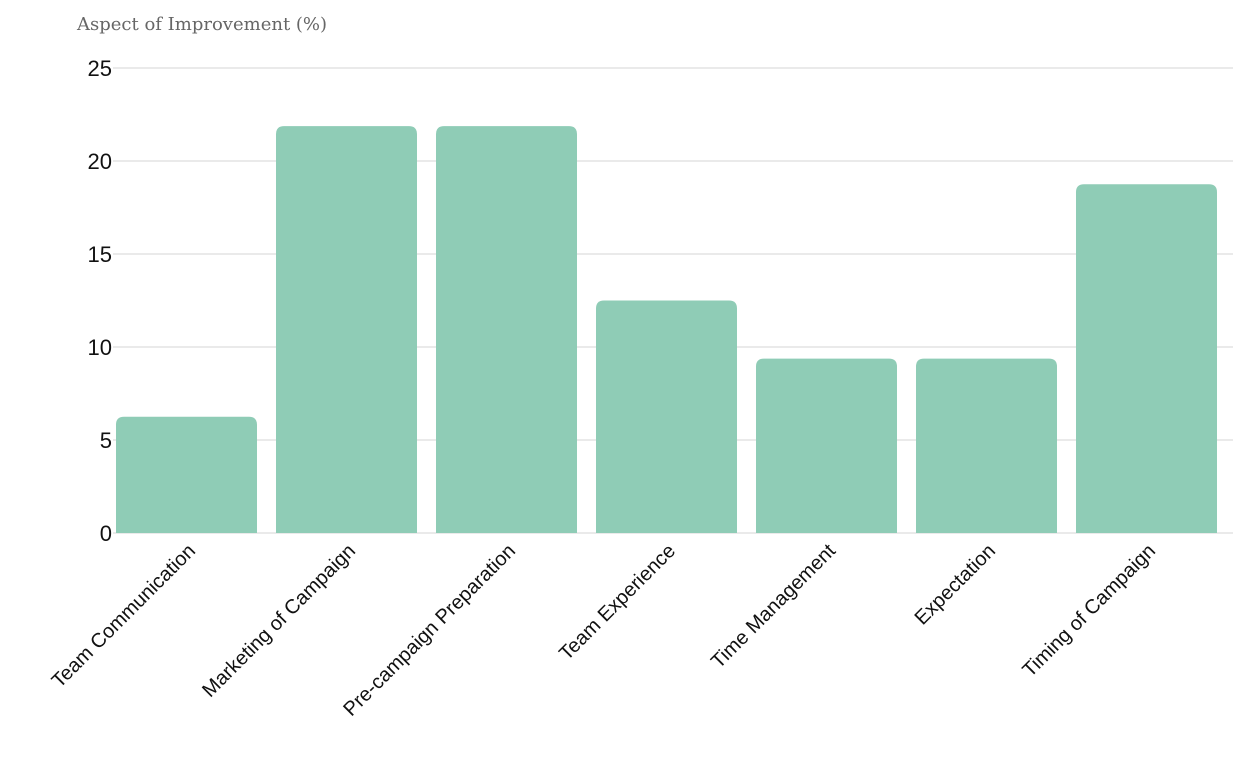 The image size is (1233, 767). What do you see at coordinates (106, 440) in the screenshot?
I see `y-tick-label: 5` at bounding box center [106, 440].